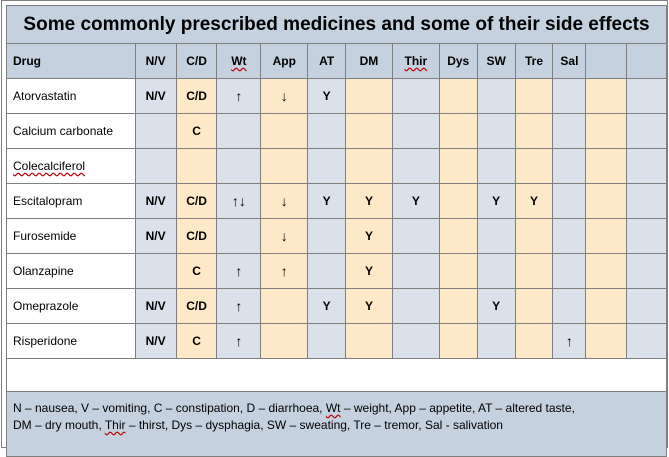 This screenshot has height=457, width=669. I want to click on table-row: Colecalciferol, so click(336, 166).